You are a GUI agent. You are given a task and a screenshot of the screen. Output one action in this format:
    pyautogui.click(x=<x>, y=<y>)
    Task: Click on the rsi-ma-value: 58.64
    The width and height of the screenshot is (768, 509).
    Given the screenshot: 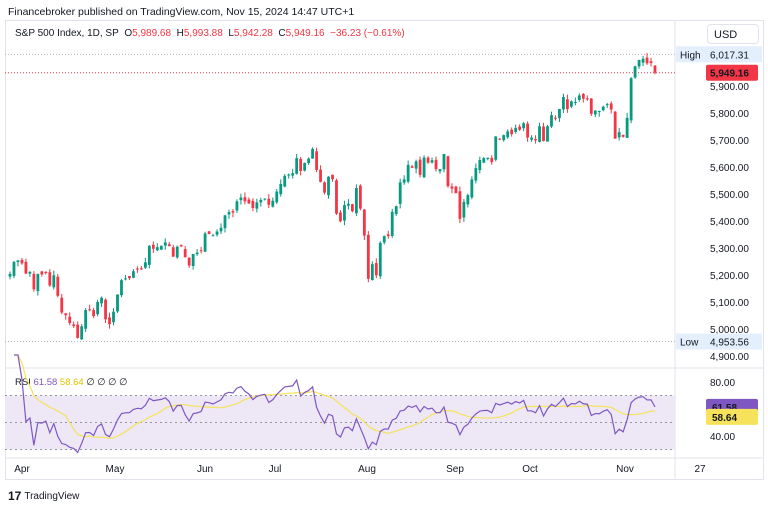 What is the action you would take?
    pyautogui.click(x=71, y=382)
    